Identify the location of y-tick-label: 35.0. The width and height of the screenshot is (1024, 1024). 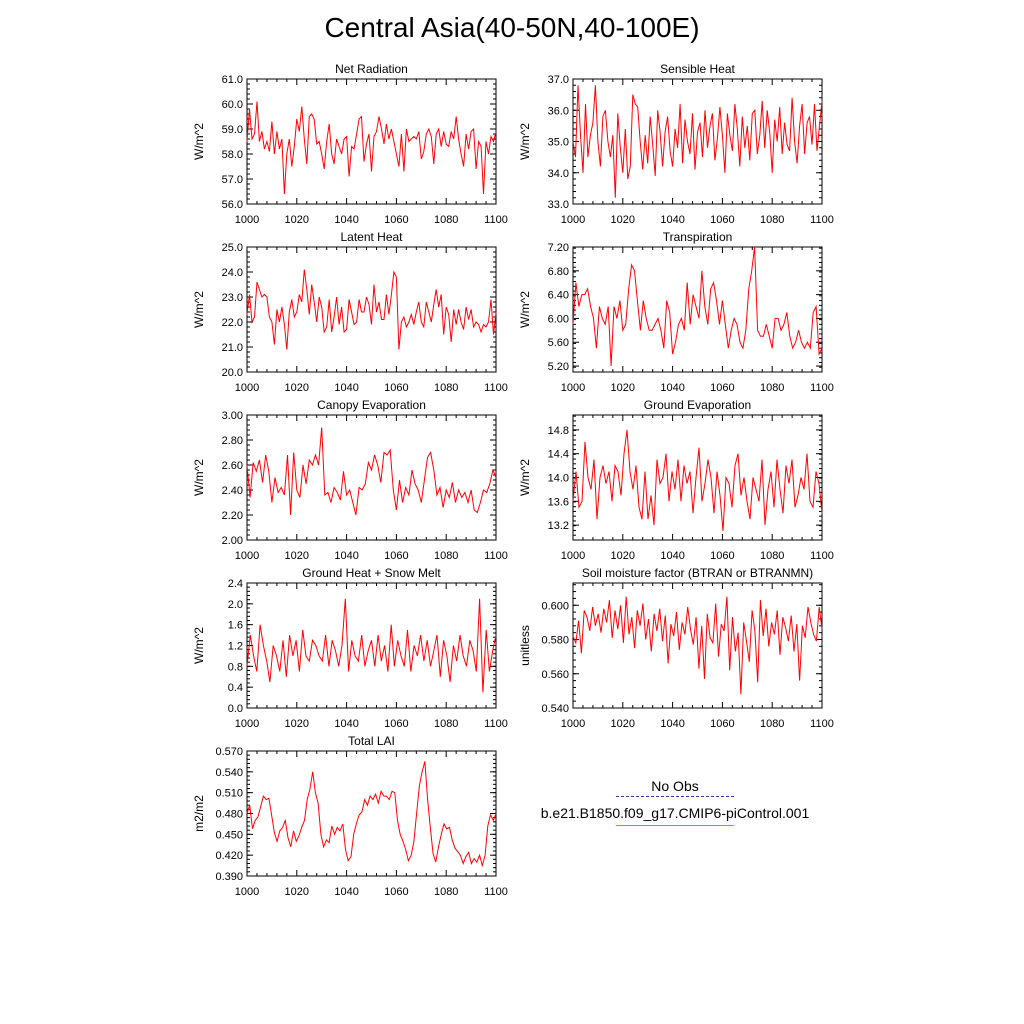
(558, 143).